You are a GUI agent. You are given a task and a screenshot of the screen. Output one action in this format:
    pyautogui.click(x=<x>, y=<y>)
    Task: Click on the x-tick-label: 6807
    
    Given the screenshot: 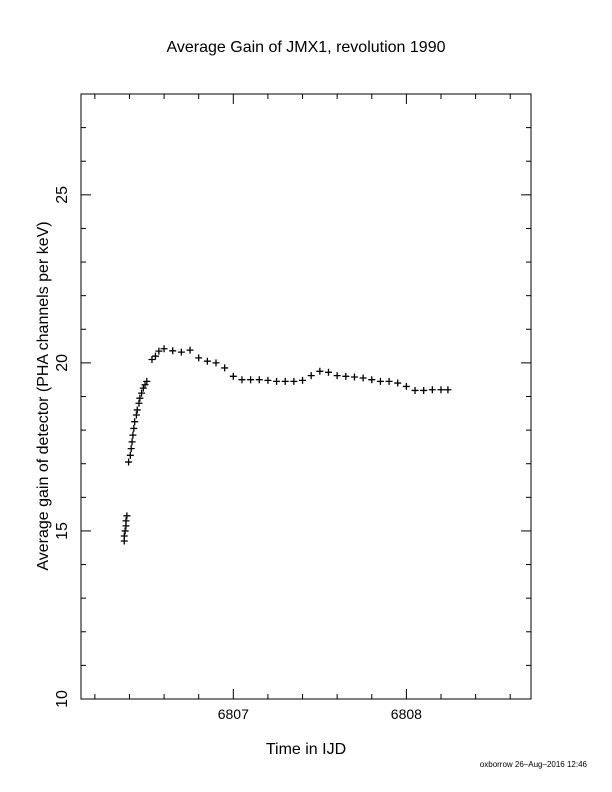 What is the action you would take?
    pyautogui.click(x=233, y=714)
    